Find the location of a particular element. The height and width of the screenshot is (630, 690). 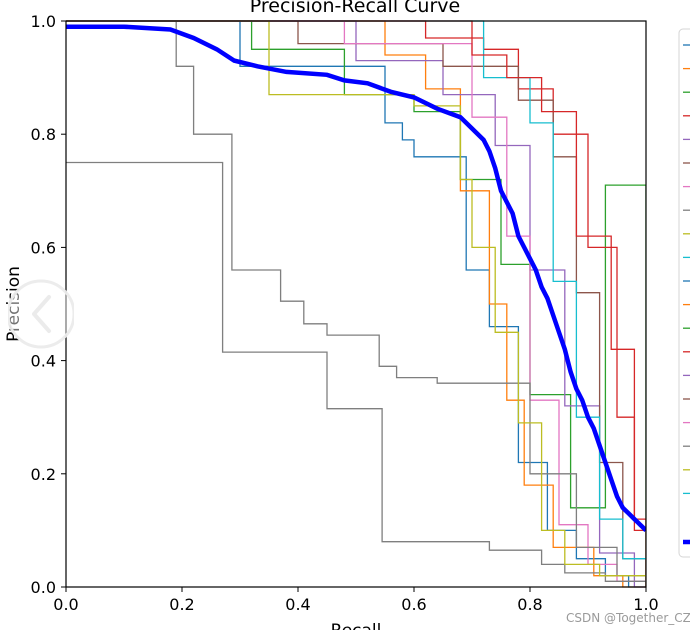

nav-chevron is located at coordinates (41, 314).